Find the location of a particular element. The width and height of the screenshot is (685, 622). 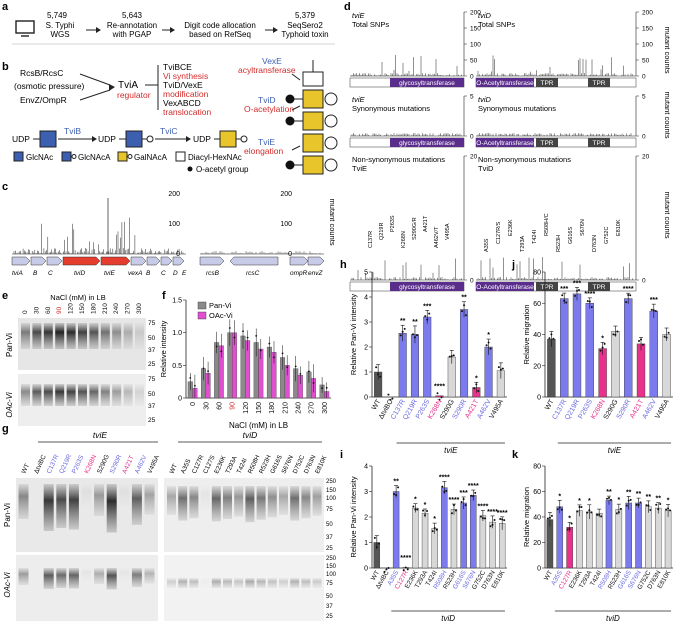

e-lane-labels: 0 30 60 90 120 150 180 210 240 270 300 is located at coordinates (82, 308).